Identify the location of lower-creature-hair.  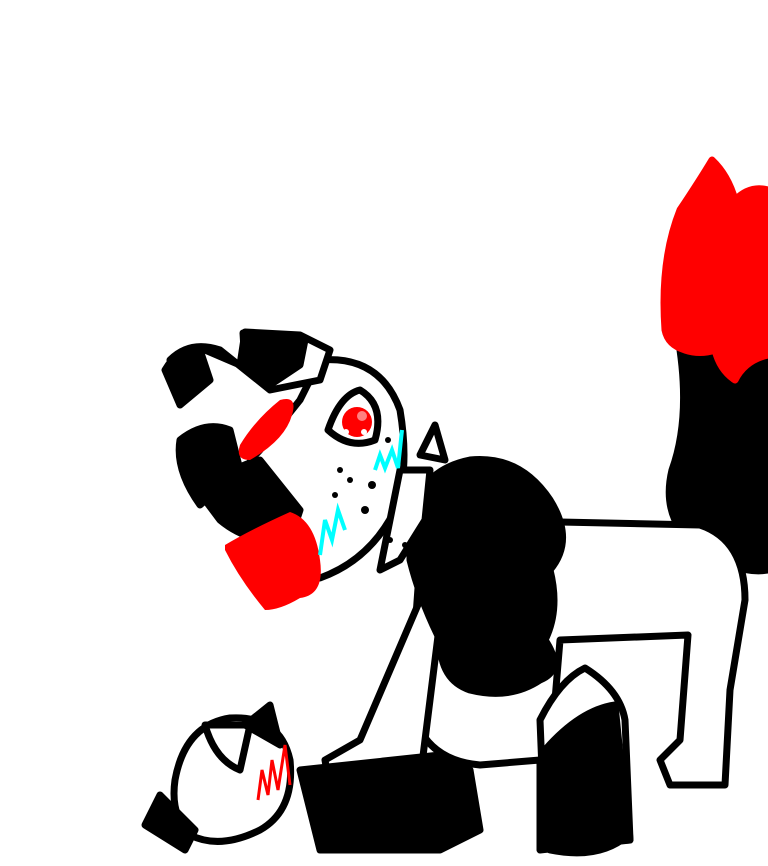
(262, 725).